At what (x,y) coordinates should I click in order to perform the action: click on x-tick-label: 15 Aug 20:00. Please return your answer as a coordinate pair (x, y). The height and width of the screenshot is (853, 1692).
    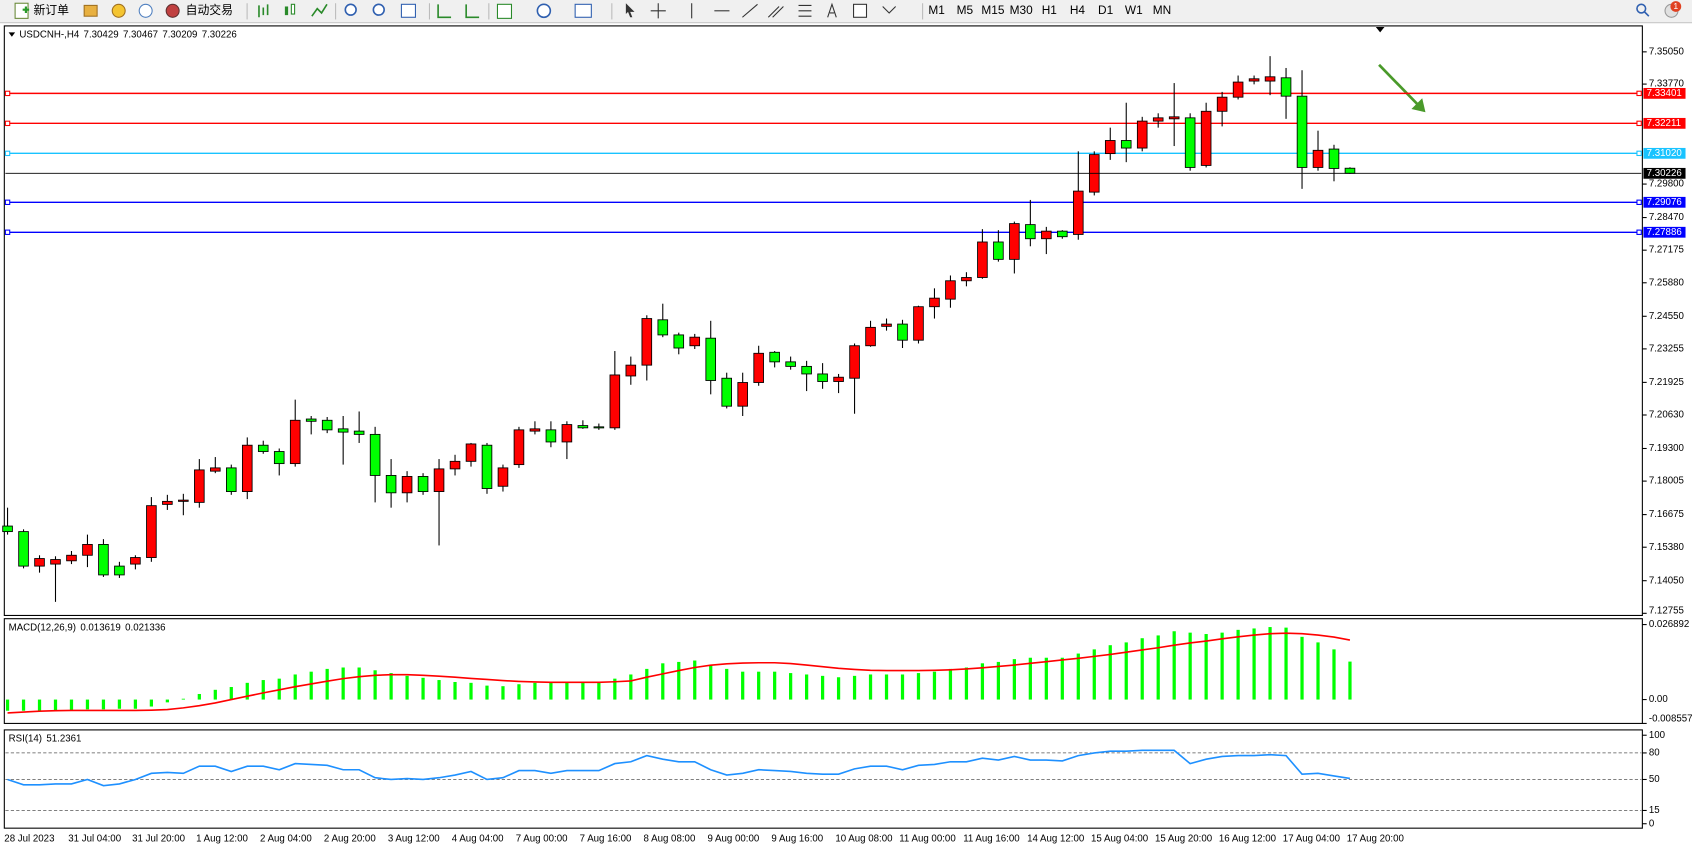
    Looking at the image, I should click on (1184, 839).